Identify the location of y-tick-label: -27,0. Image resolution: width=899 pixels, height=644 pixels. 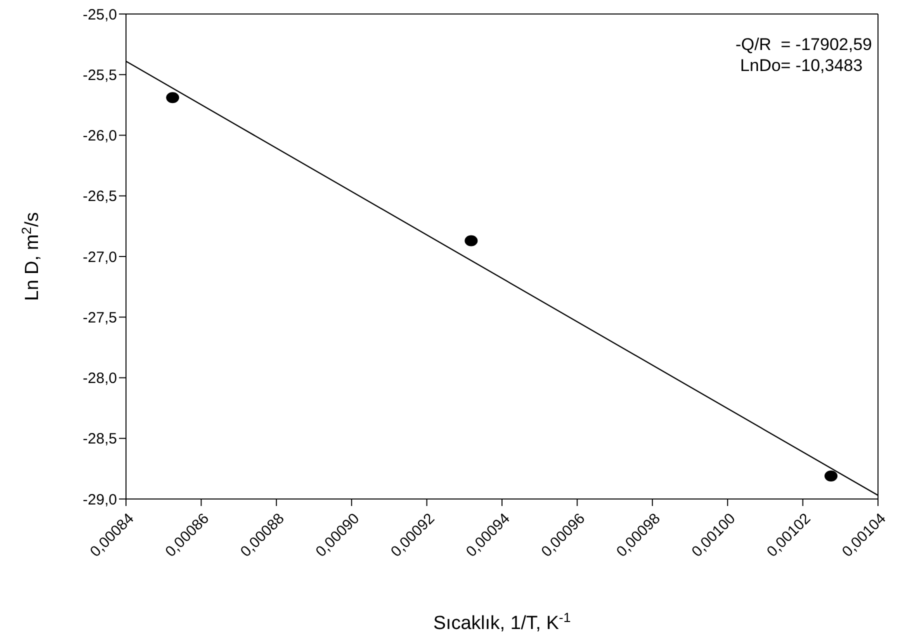
(99, 257).